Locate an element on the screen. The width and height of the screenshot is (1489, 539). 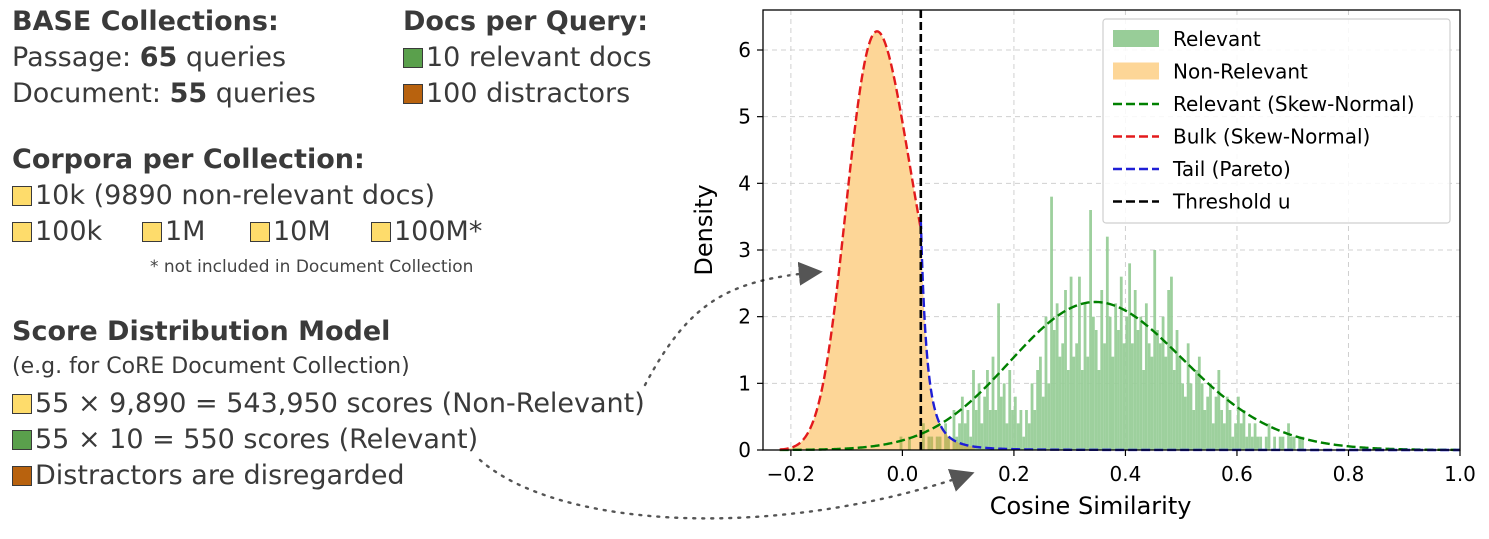
y-tick-label: 1 is located at coordinates (744, 383).